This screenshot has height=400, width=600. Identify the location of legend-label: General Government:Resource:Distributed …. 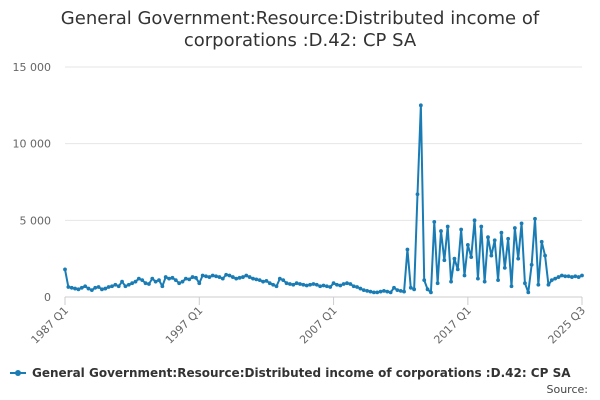
(301, 373).